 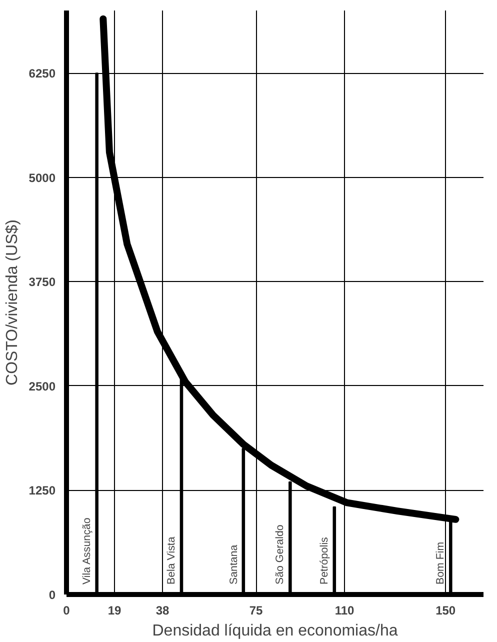 I want to click on y-tick-label: 5000, so click(x=42, y=177).